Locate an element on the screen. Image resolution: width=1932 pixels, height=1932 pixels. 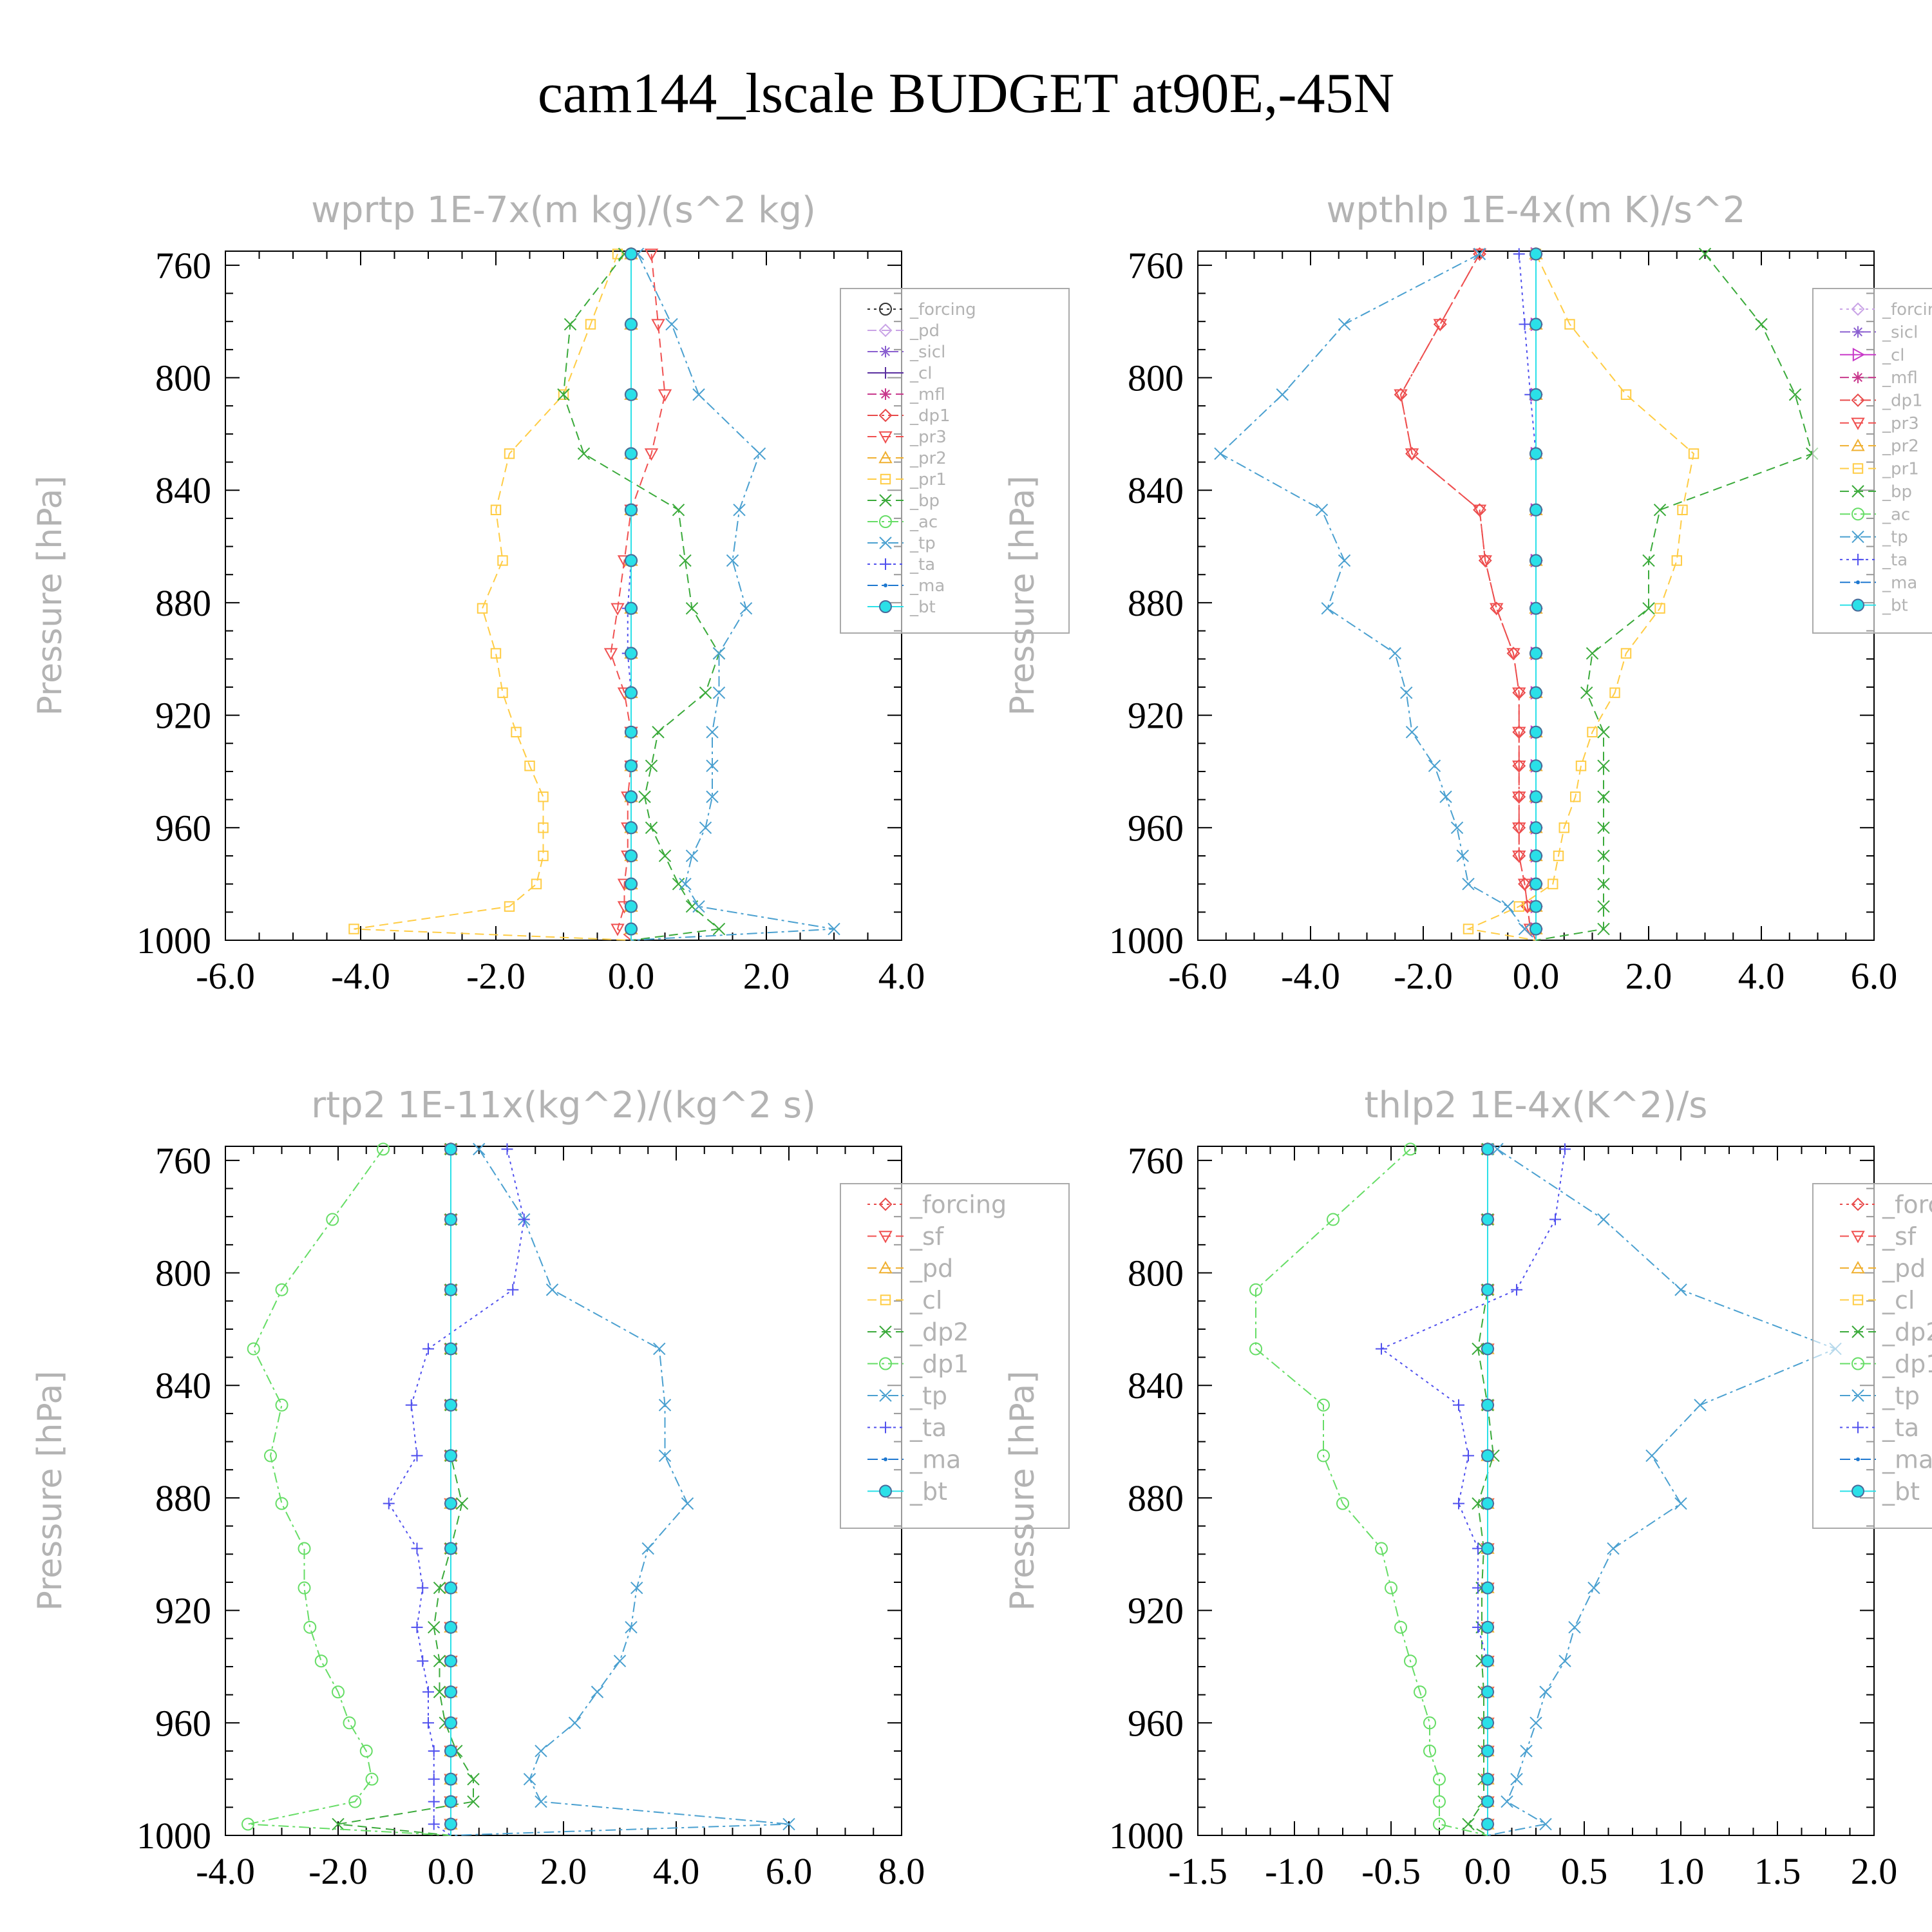
legend-label: _dp1 is located at coordinates (930, 416).